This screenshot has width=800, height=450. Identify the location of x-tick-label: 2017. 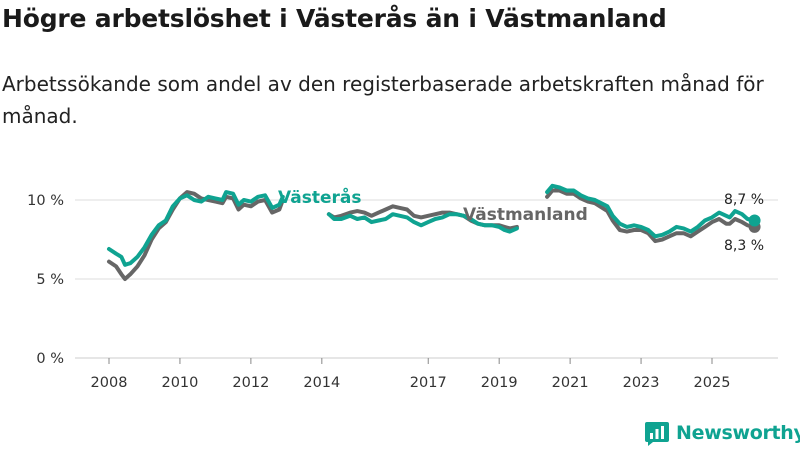
(428, 383).